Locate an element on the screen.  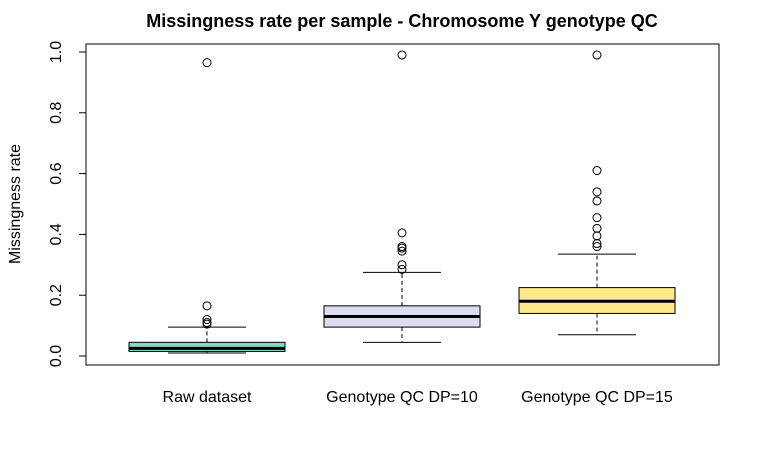
y-tick-label: 0.8 is located at coordinates (56, 113).